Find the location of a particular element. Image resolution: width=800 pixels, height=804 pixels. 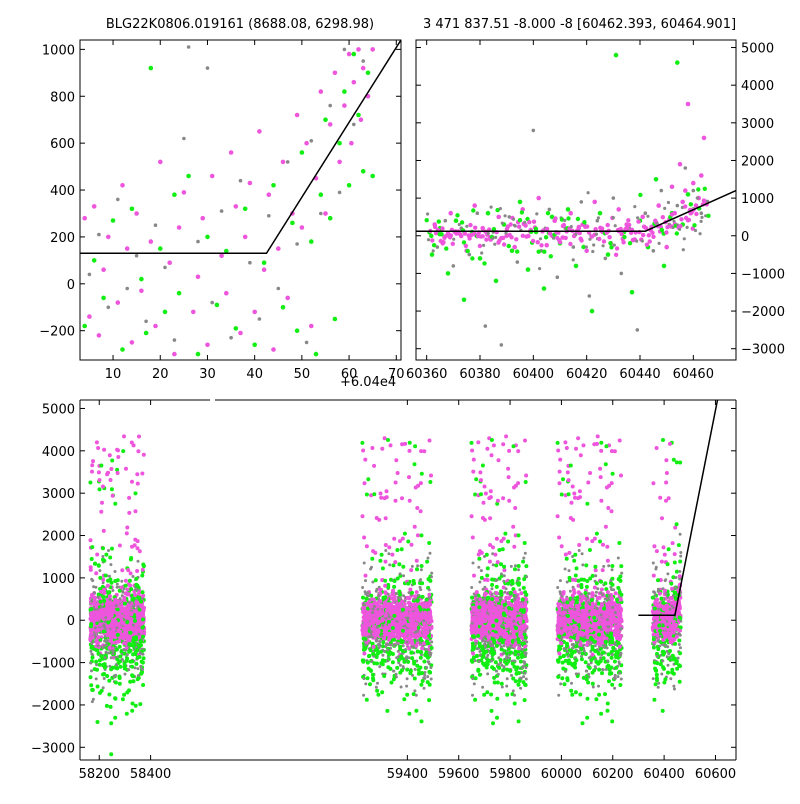

data-point-magenta-1-1991 is located at coordinates (386, 491).